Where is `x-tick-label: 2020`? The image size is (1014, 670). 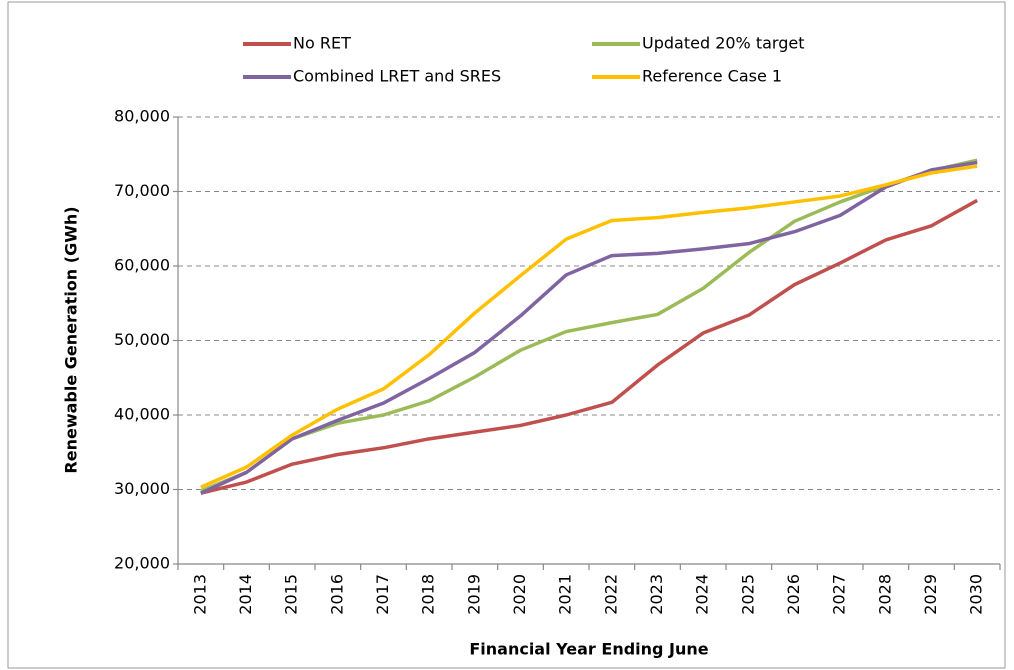 x-tick-label: 2020 is located at coordinates (519, 594).